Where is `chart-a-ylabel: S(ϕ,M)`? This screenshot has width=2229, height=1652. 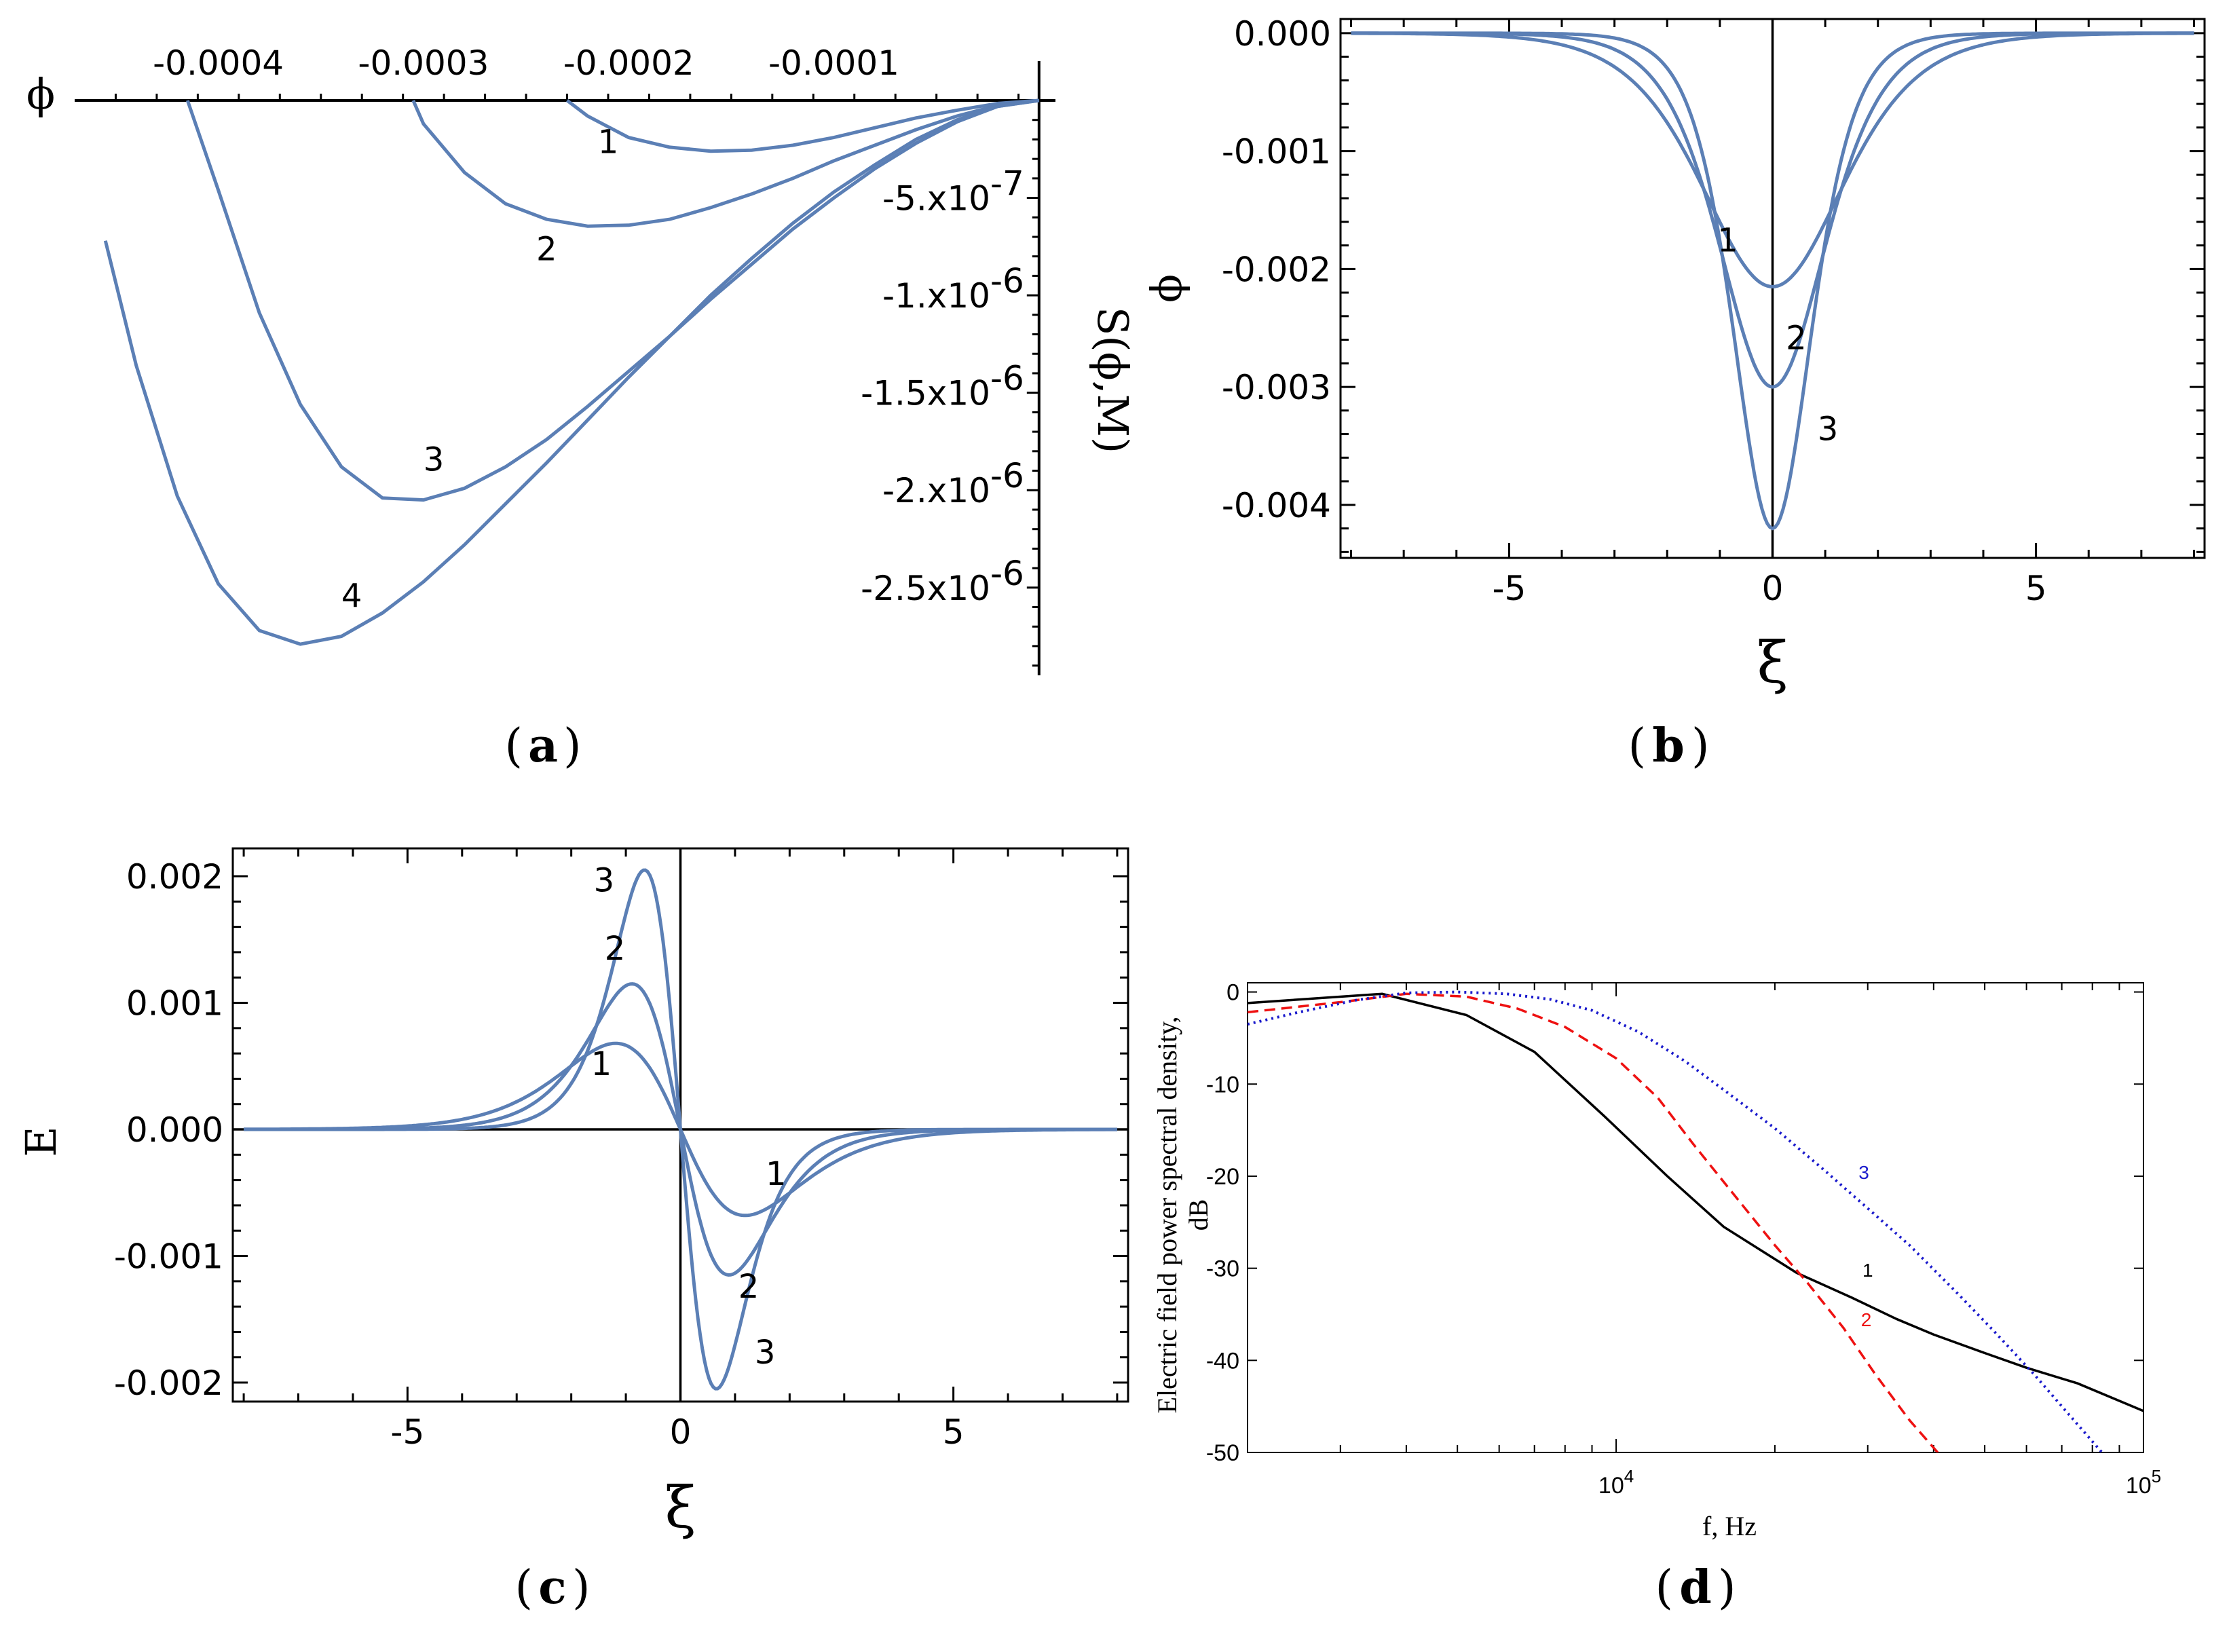
chart-a-ylabel: S(ϕ,M) is located at coordinates (1113, 380).